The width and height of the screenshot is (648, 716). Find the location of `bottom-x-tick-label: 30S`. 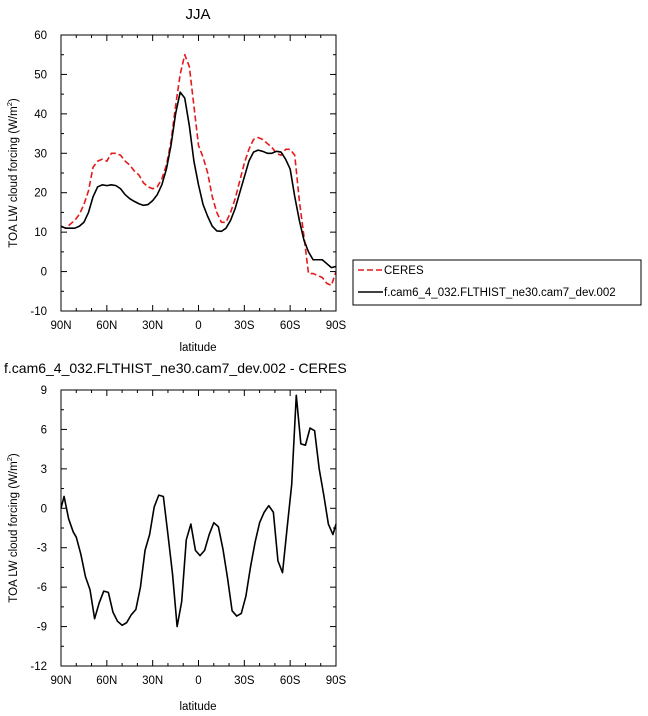

bottom-x-tick-label: 30S is located at coordinates (244, 681).